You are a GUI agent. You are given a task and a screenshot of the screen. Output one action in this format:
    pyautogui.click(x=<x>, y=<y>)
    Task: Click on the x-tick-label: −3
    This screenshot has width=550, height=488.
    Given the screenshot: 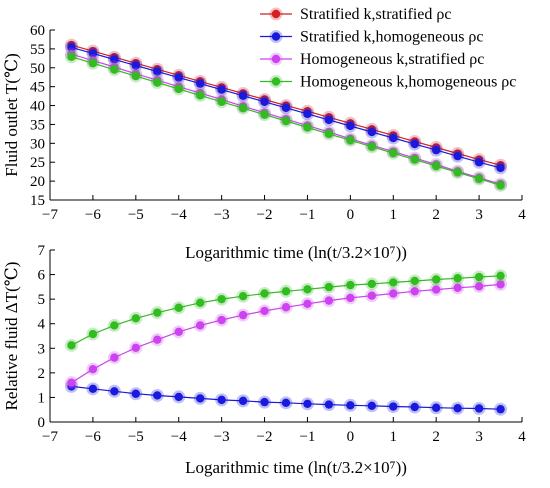 What is the action you would take?
    pyautogui.click(x=222, y=215)
    